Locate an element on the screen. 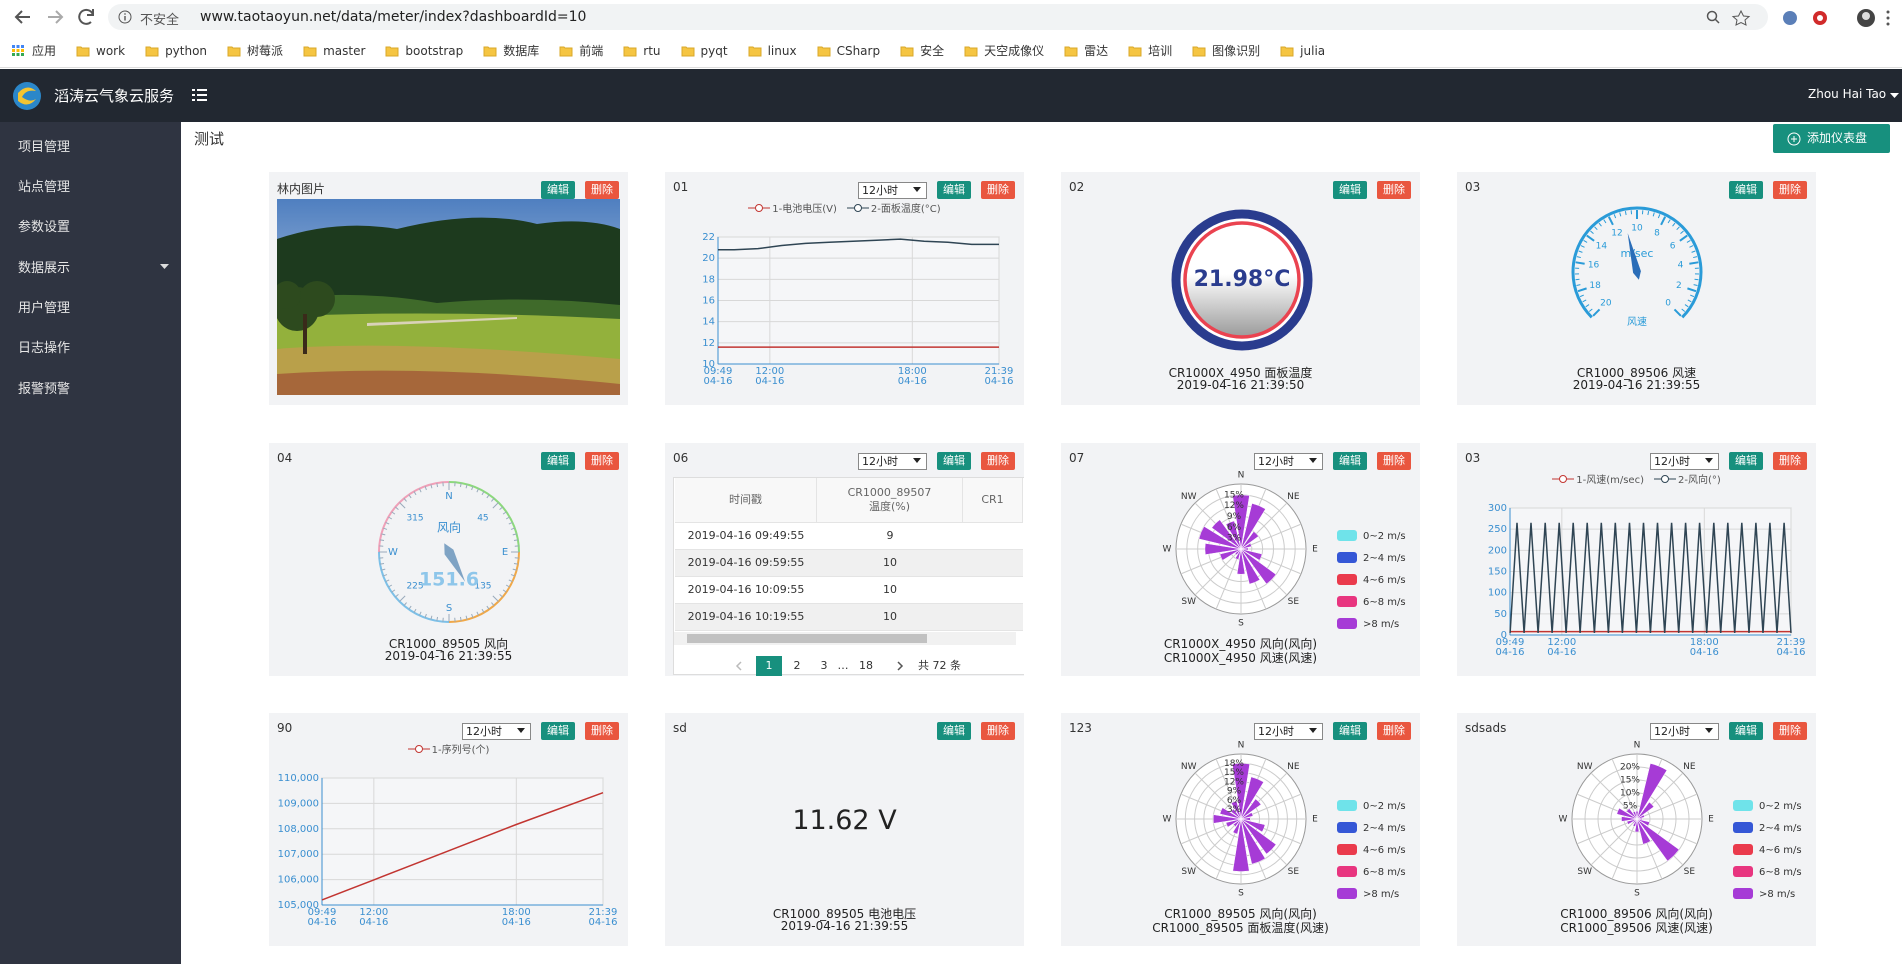  bookmark: julia is located at coordinates (1302, 51).